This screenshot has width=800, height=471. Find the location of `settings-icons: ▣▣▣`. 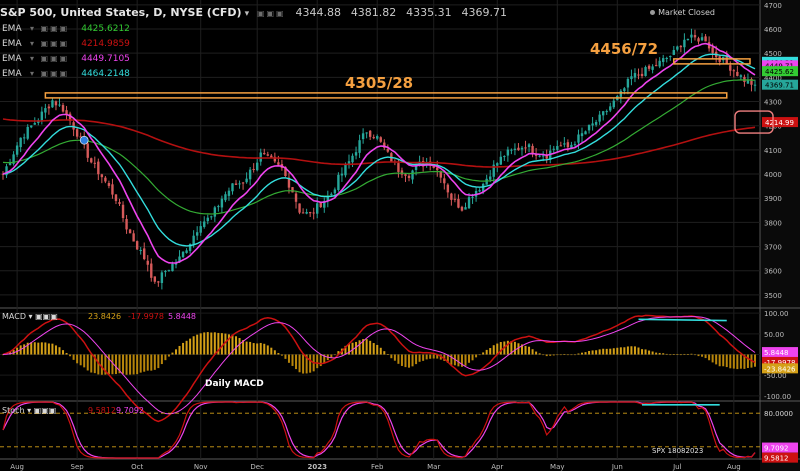

settings-icons: ▣▣▣ is located at coordinates (271, 13).